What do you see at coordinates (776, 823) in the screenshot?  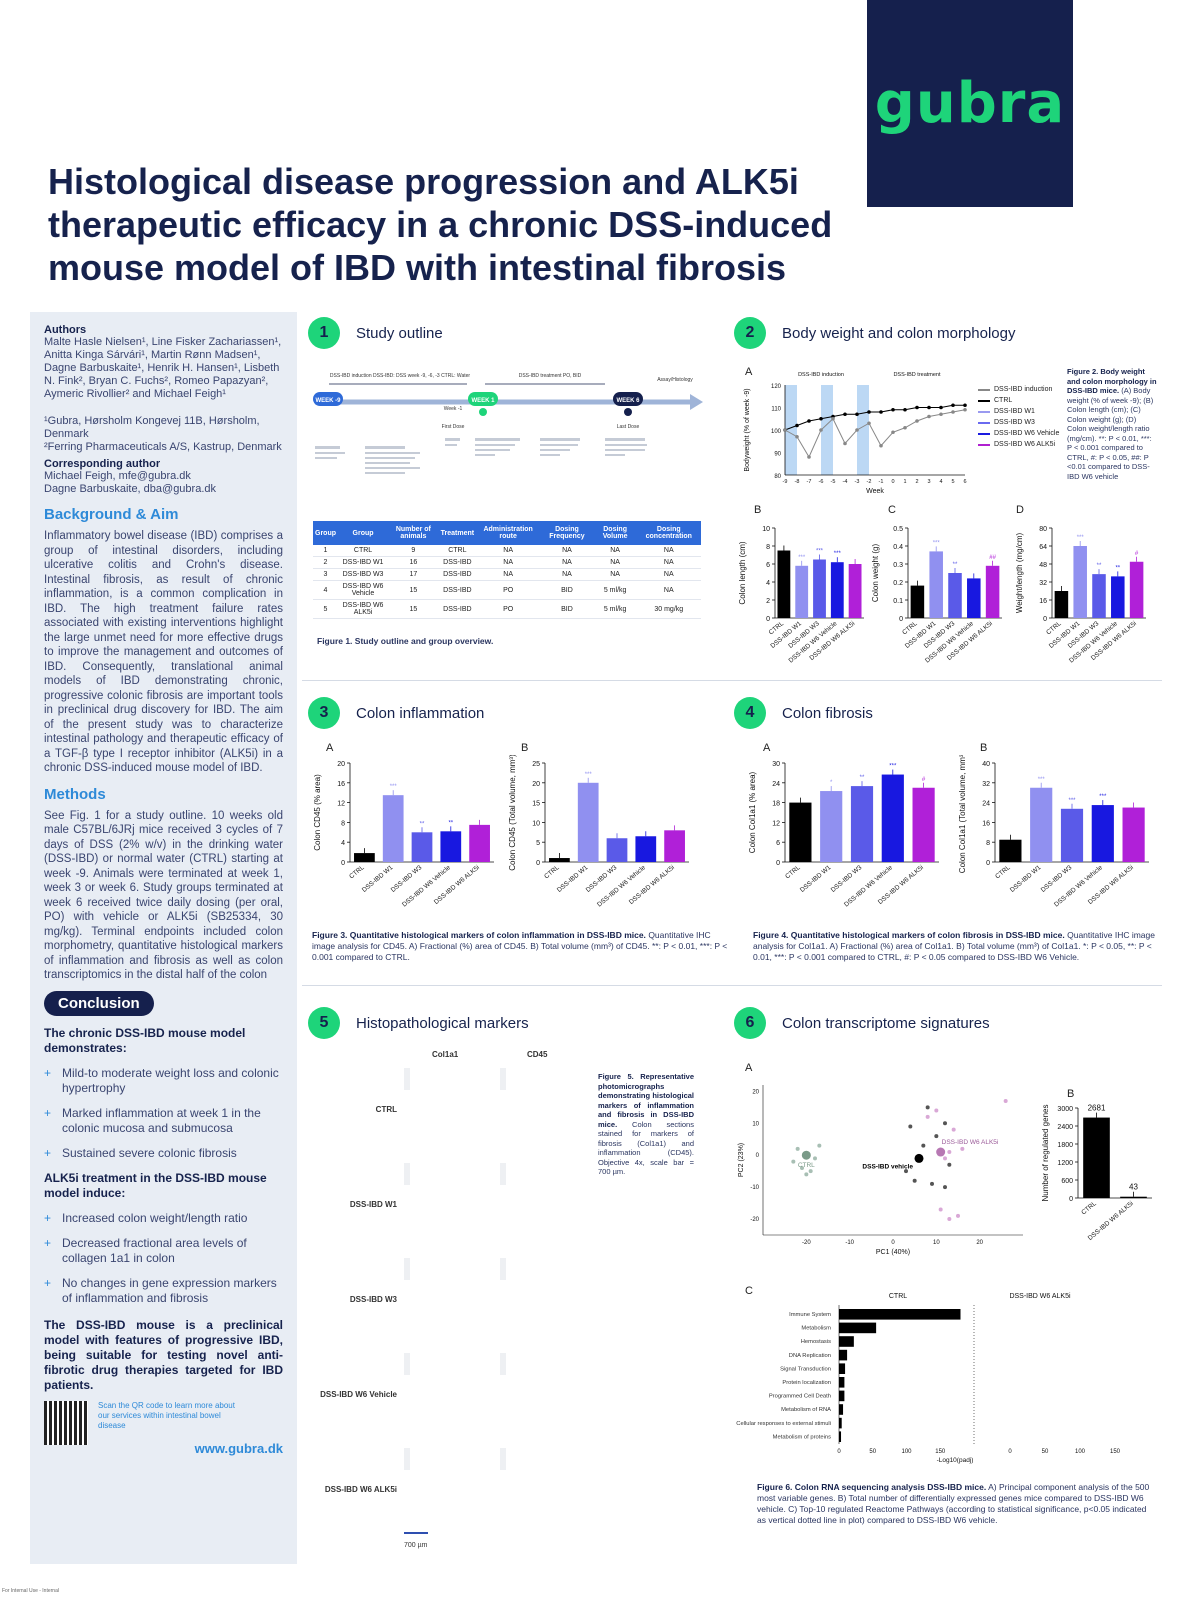 I see `y-tick-label: 12` at bounding box center [776, 823].